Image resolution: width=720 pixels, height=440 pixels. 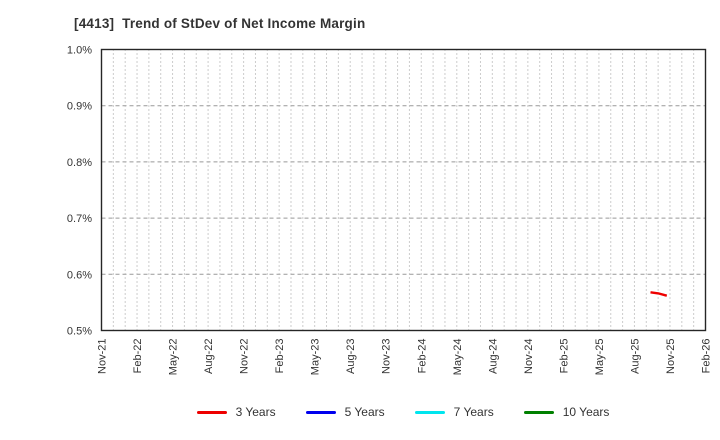 I want to click on legend-item-7-years: 7 Years, so click(x=454, y=412).